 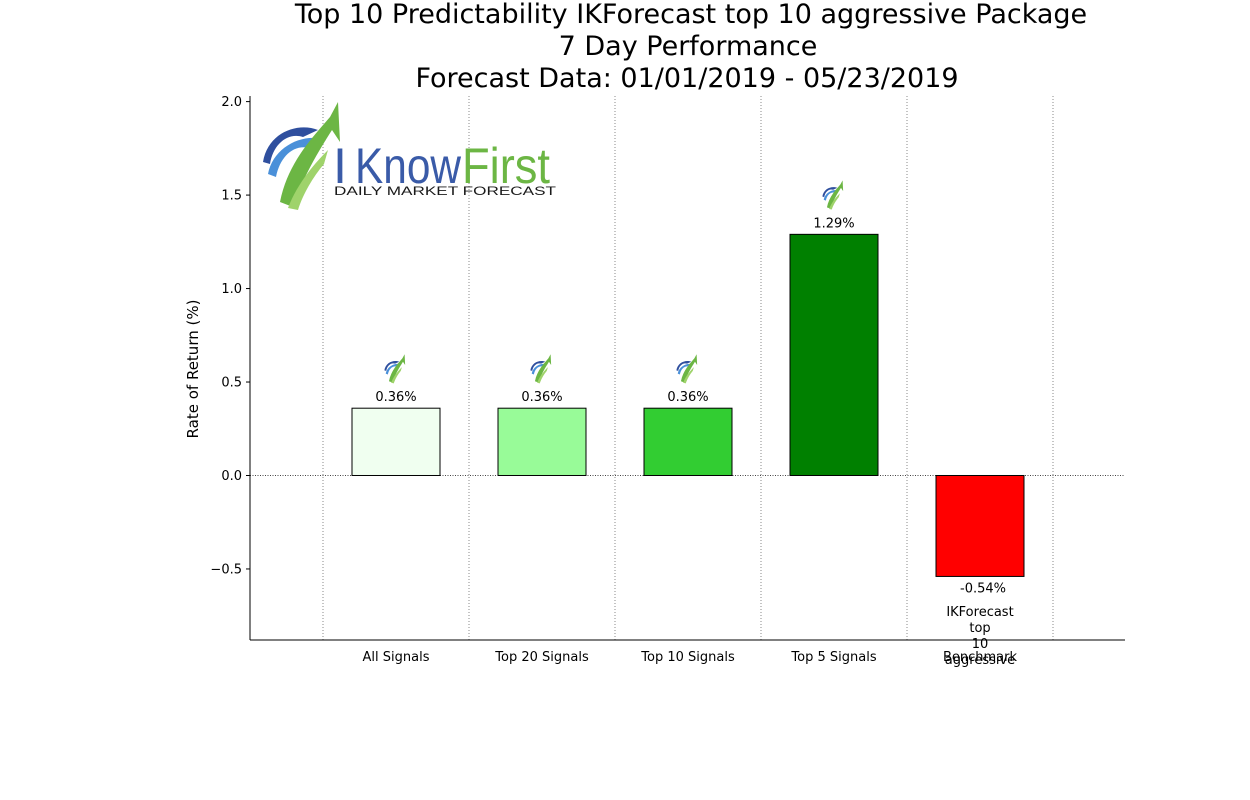 I want to click on logo-brand-first: First, so click(x=506, y=166).